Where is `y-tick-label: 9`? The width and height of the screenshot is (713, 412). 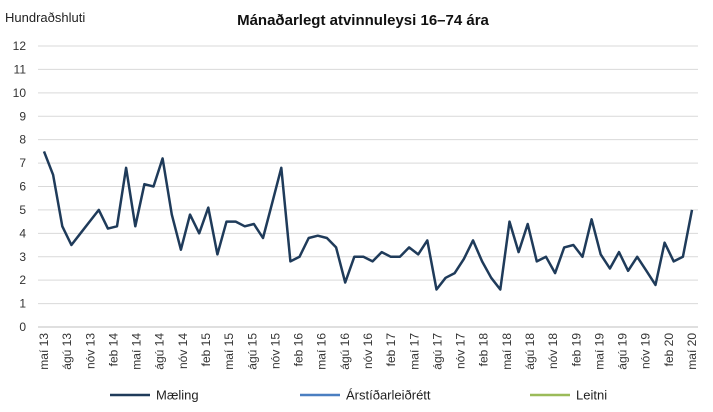 y-tick-label: 9 is located at coordinates (22, 116).